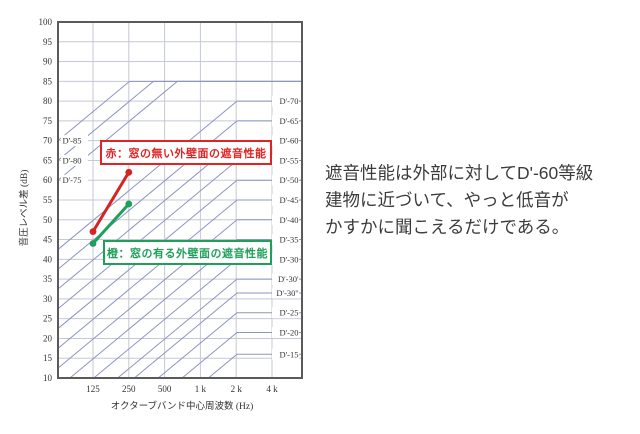 The image size is (640, 434). What do you see at coordinates (48, 378) in the screenshot?
I see `y-tick-label: 10` at bounding box center [48, 378].